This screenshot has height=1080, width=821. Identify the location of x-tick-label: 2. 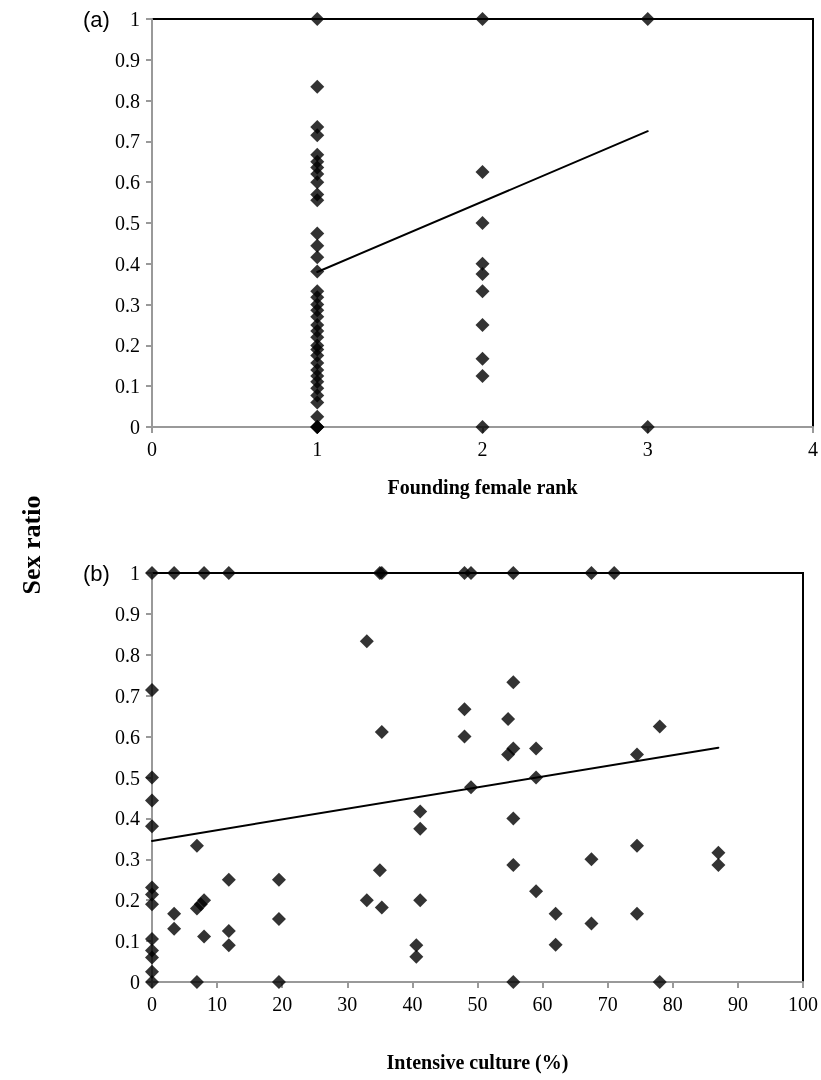
(482, 449).